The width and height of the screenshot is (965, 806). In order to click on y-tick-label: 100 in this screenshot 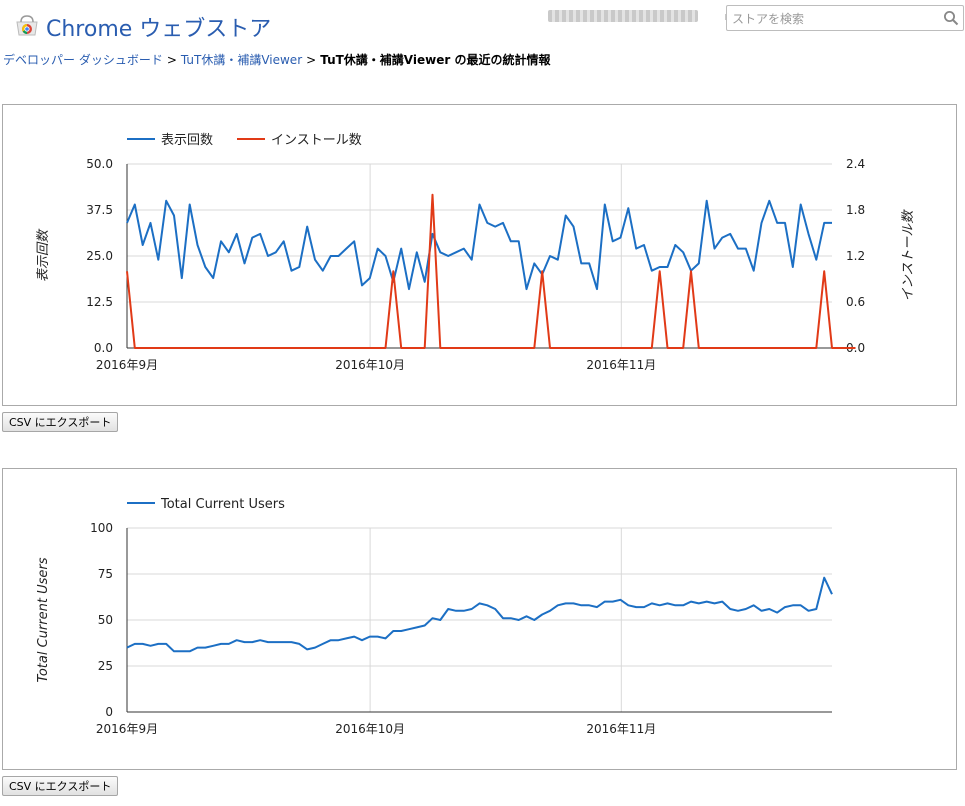, I will do `click(101, 528)`.